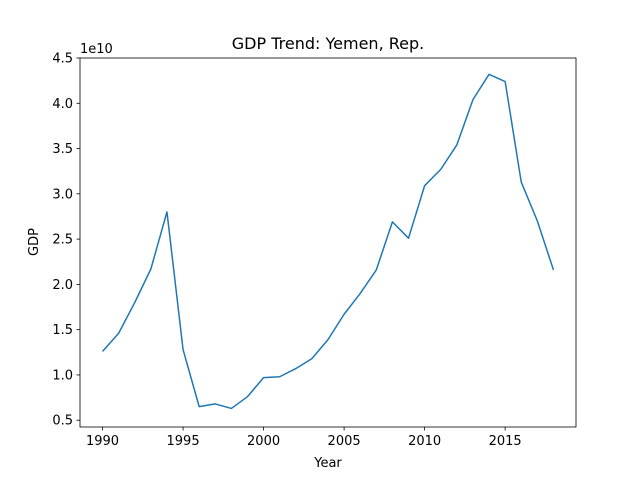 The width and height of the screenshot is (640, 480). Describe the element at coordinates (62, 240) in the screenshot. I see `y-tick-label-2.5: 2.5` at that location.